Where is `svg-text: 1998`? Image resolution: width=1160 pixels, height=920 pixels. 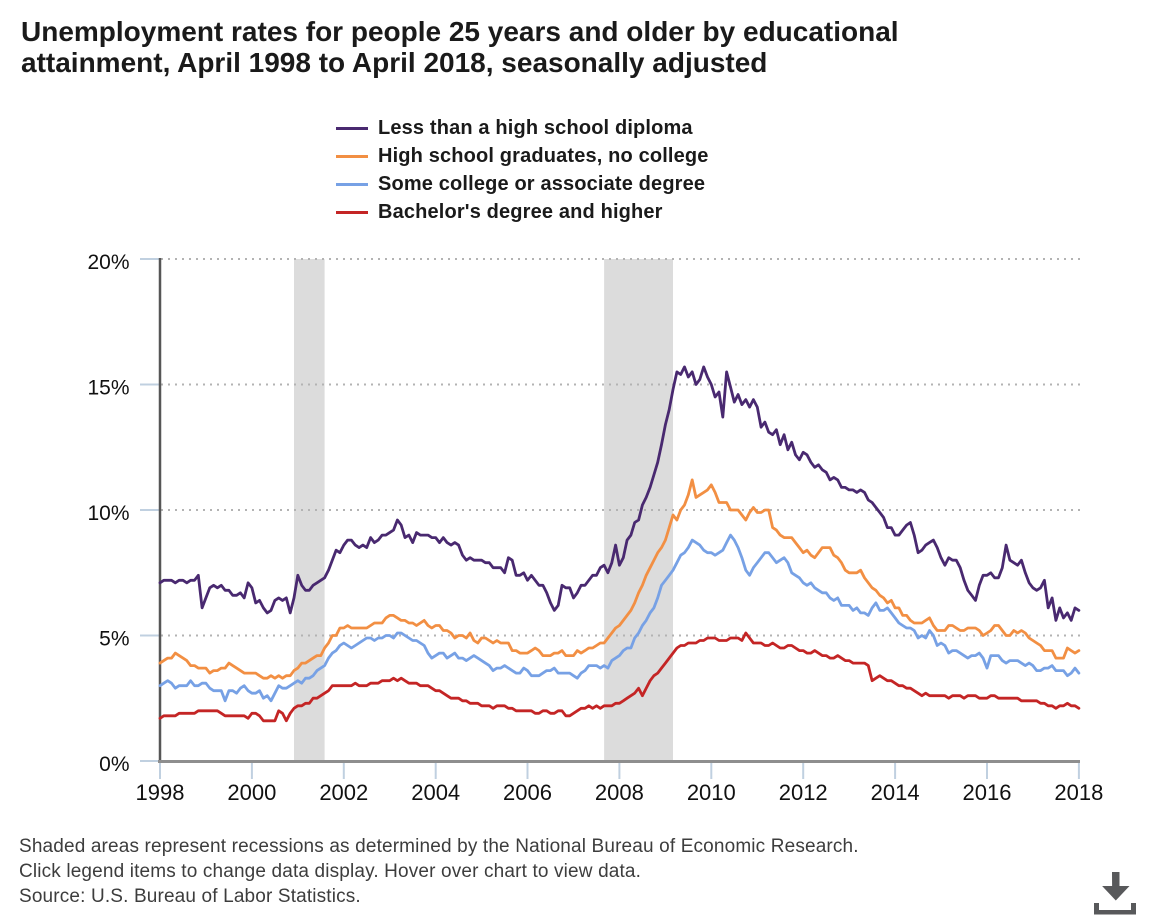 svg-text: 1998 is located at coordinates (160, 792).